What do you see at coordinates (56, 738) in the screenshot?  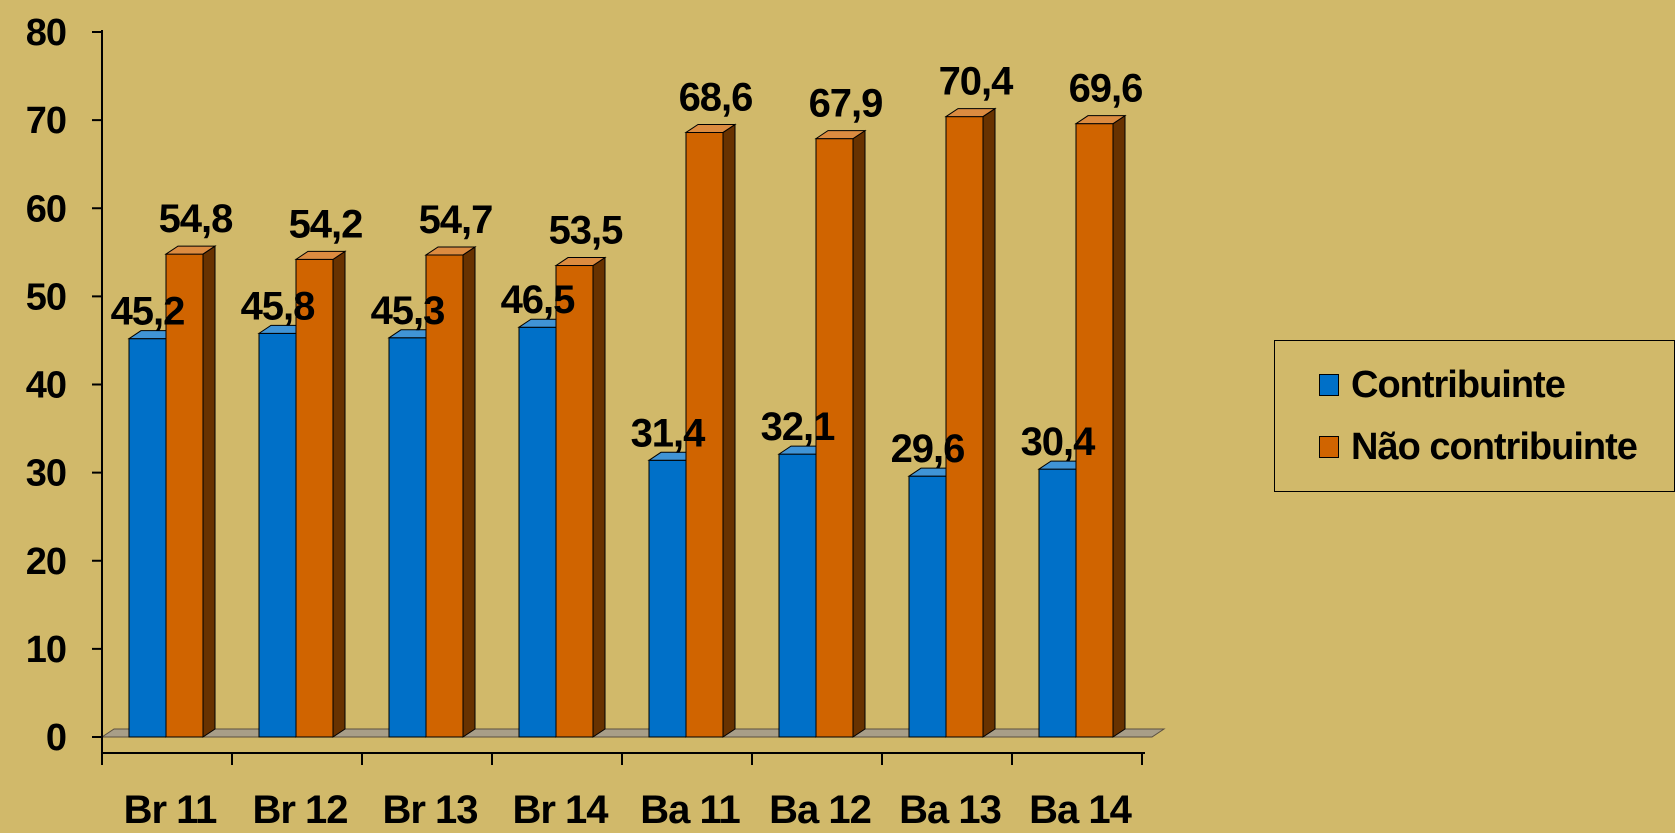 I see `y-tick-label: 0` at bounding box center [56, 738].